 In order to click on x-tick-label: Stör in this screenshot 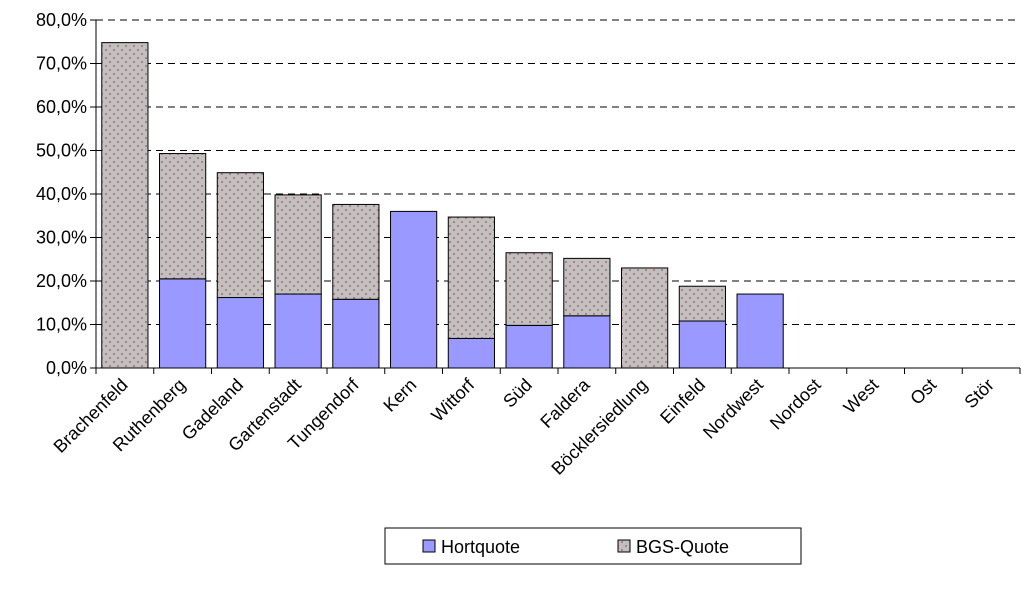, I will do `click(978, 393)`.